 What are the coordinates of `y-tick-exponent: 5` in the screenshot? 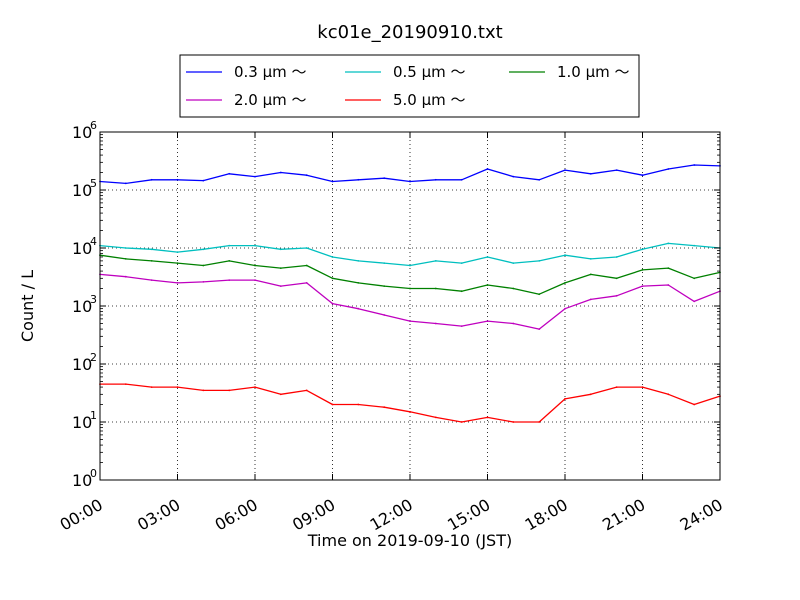 It's located at (93, 183).